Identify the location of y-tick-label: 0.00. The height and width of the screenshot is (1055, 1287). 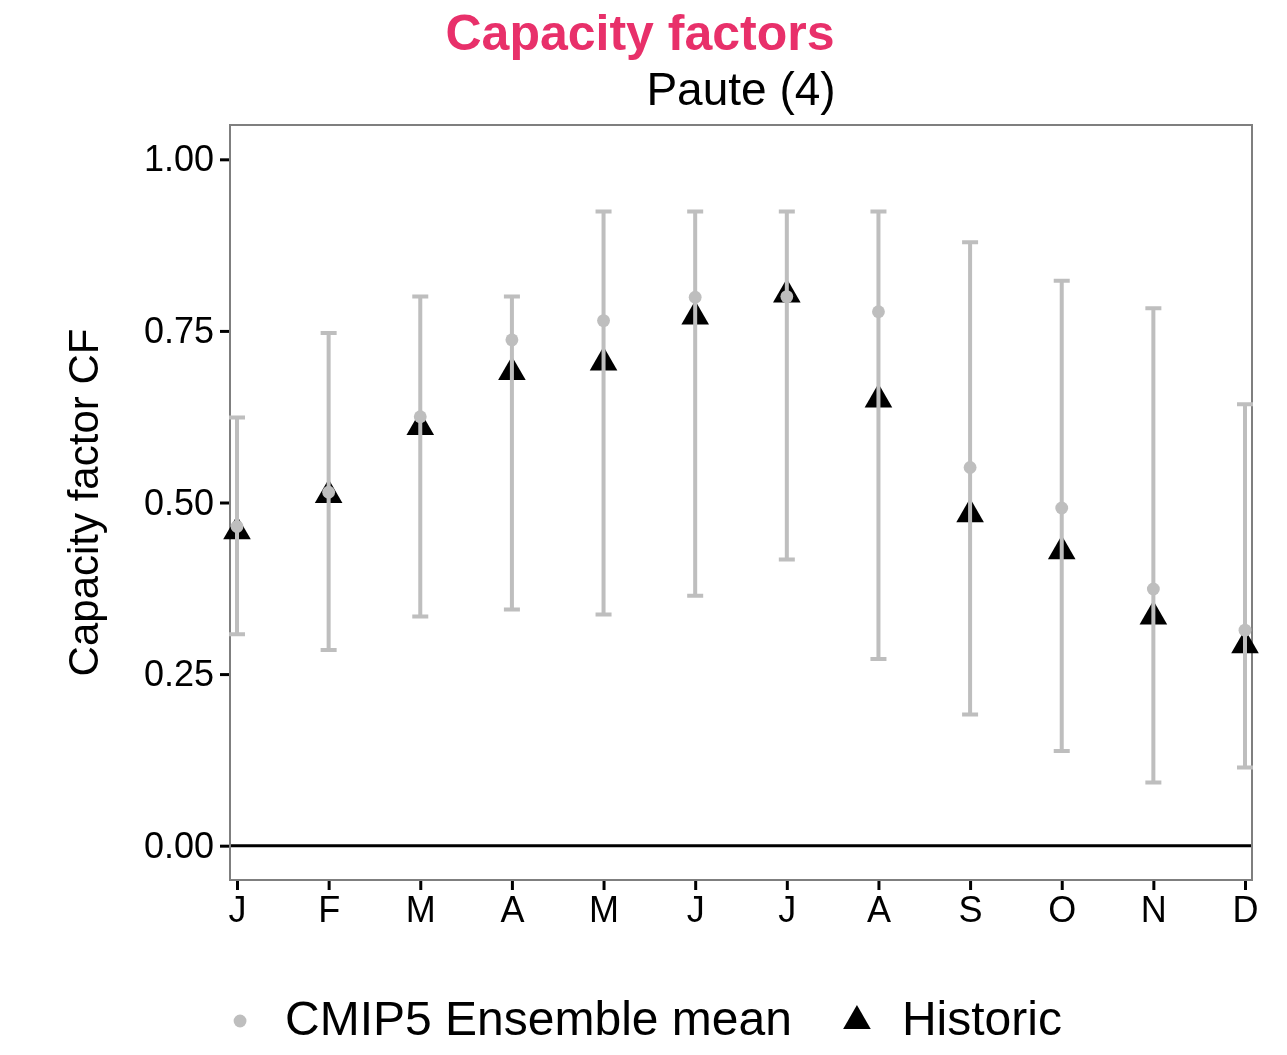
(178, 845).